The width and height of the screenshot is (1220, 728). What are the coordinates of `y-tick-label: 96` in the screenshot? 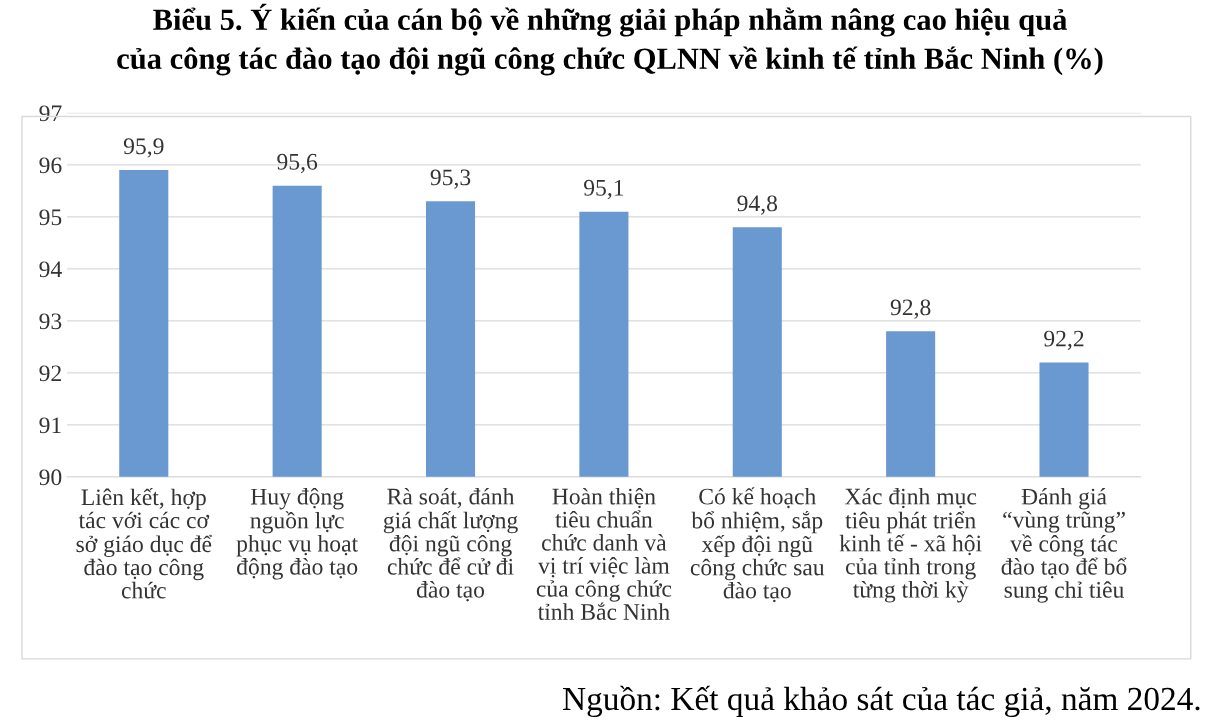 It's located at (50, 165).